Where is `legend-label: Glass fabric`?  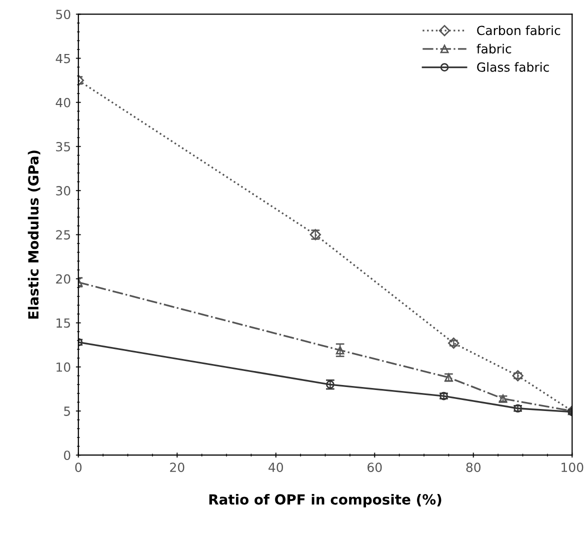 legend-label: Glass fabric is located at coordinates (513, 67).